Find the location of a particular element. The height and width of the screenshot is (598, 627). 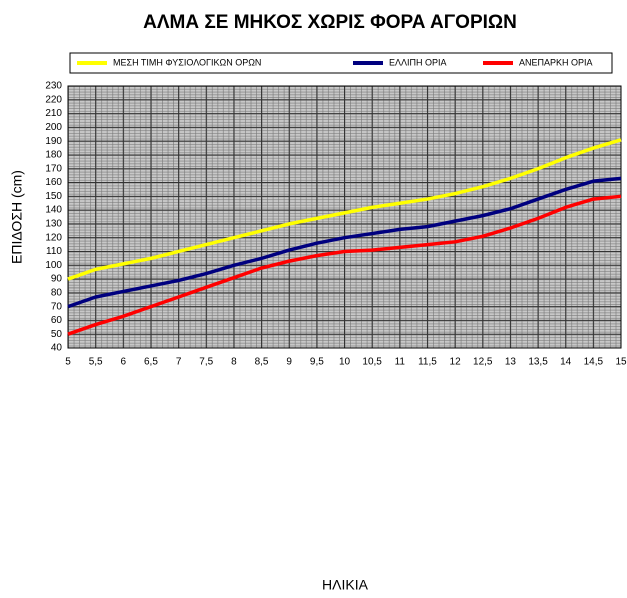

x-tick-label: 10,5 is located at coordinates (372, 362).